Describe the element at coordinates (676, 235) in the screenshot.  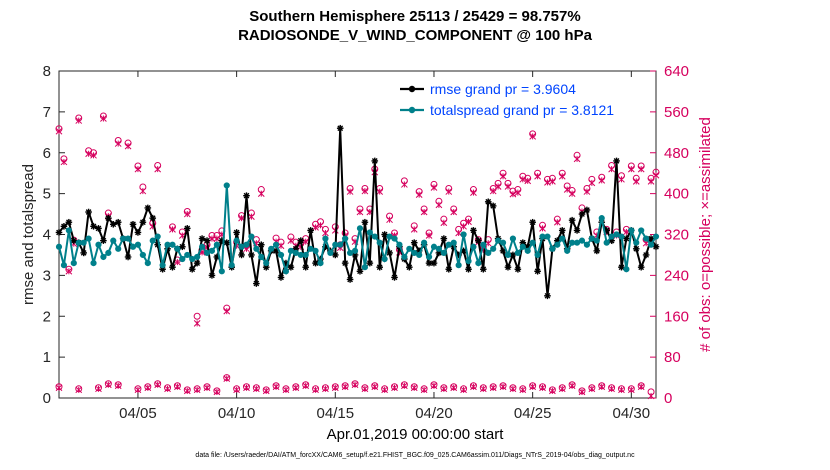
I see `y2-tick-label: 320` at that location.